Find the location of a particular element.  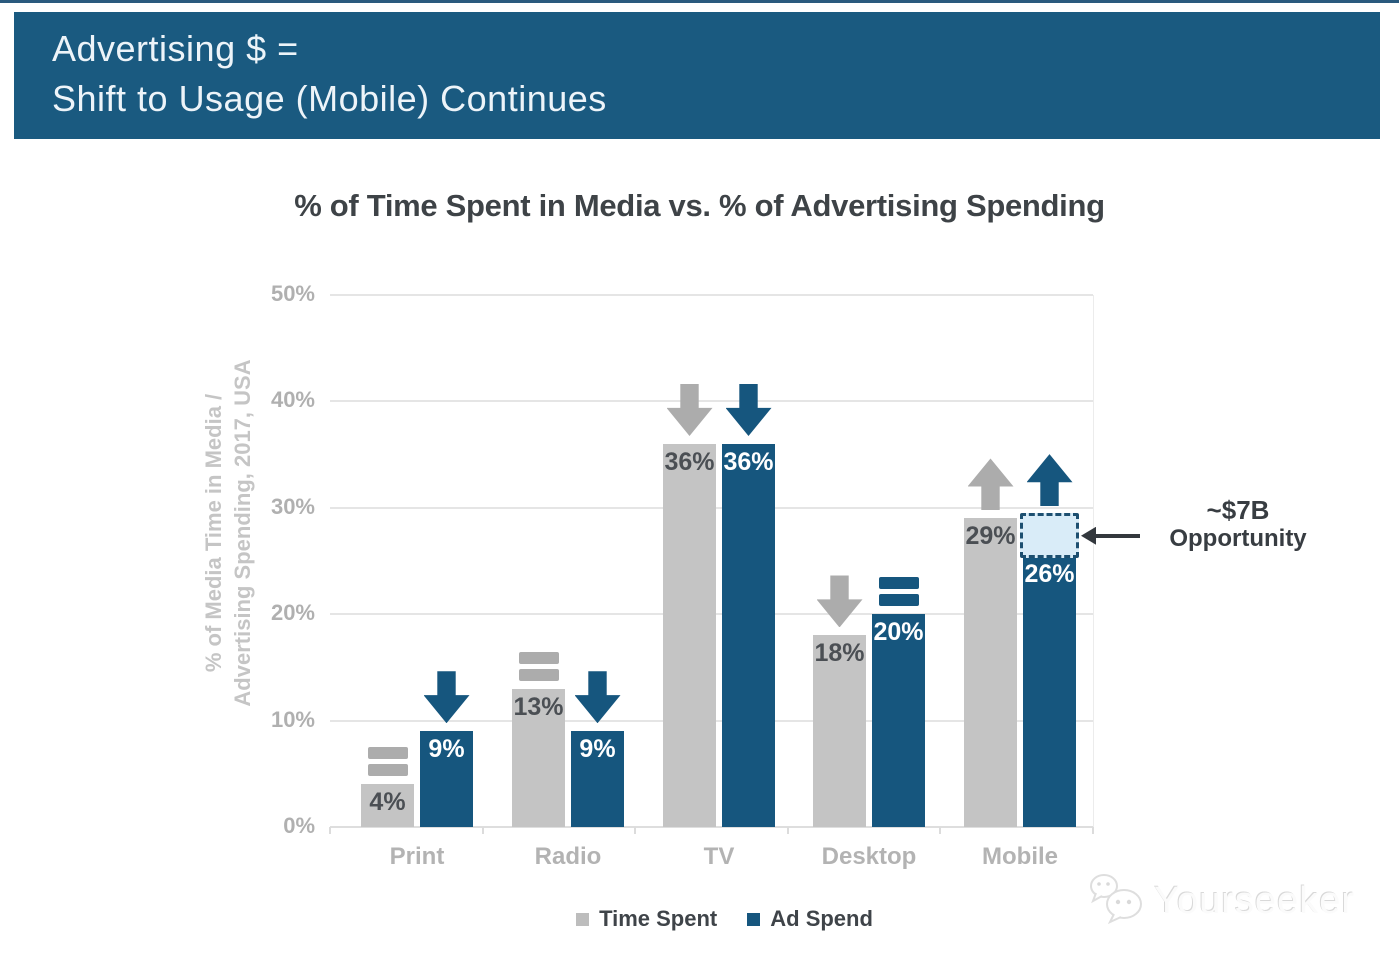

legend: Time Spent Ad Spend is located at coordinates (699, 919).